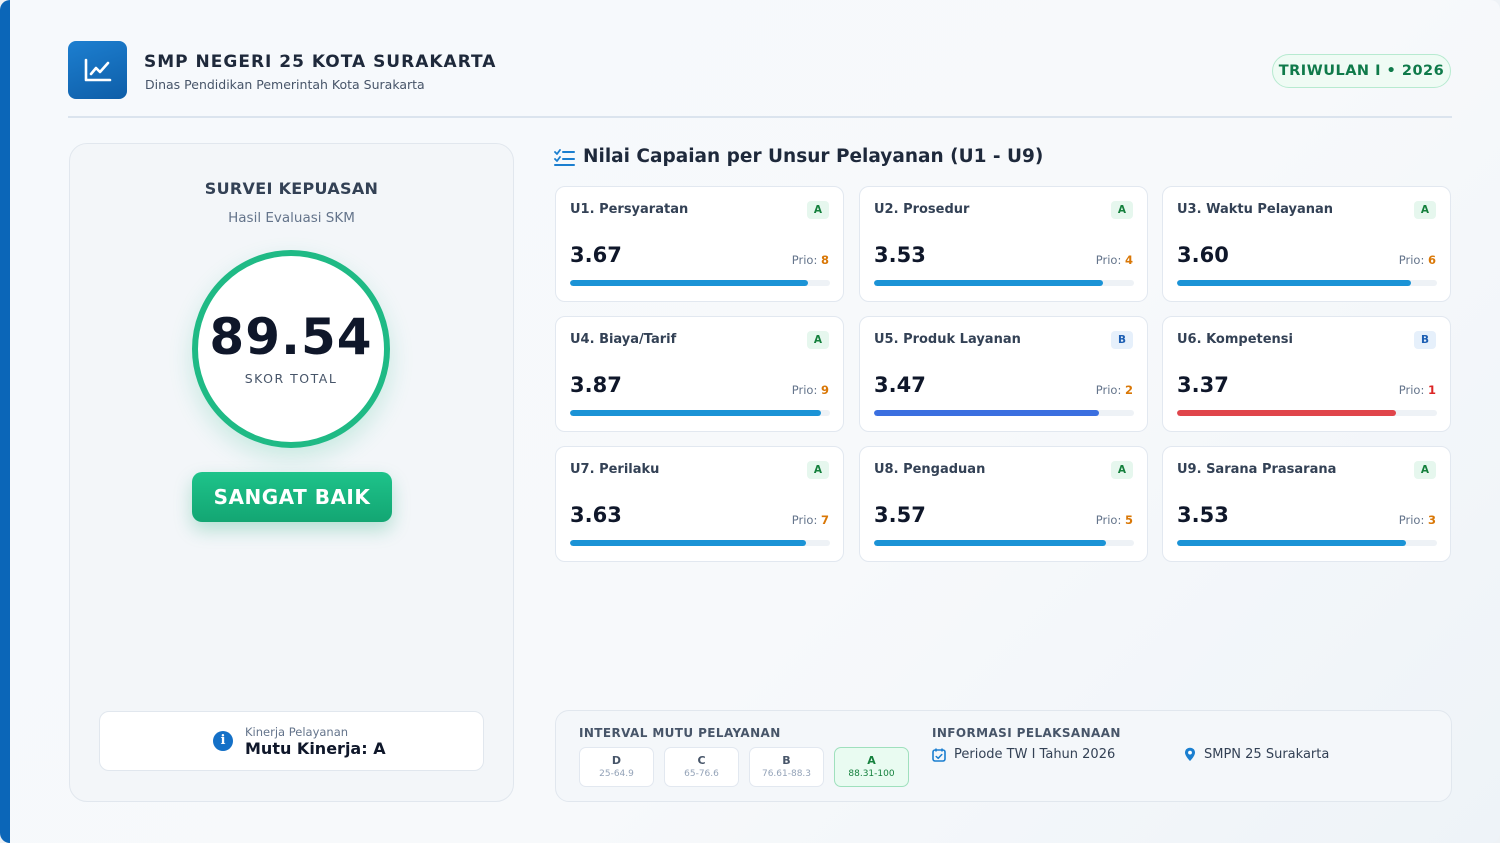 The width and height of the screenshot is (1500, 843). Describe the element at coordinates (320, 62) in the screenshot. I see `school-name: SMP NEGERI 25 KOTA SURAKARTA` at that location.